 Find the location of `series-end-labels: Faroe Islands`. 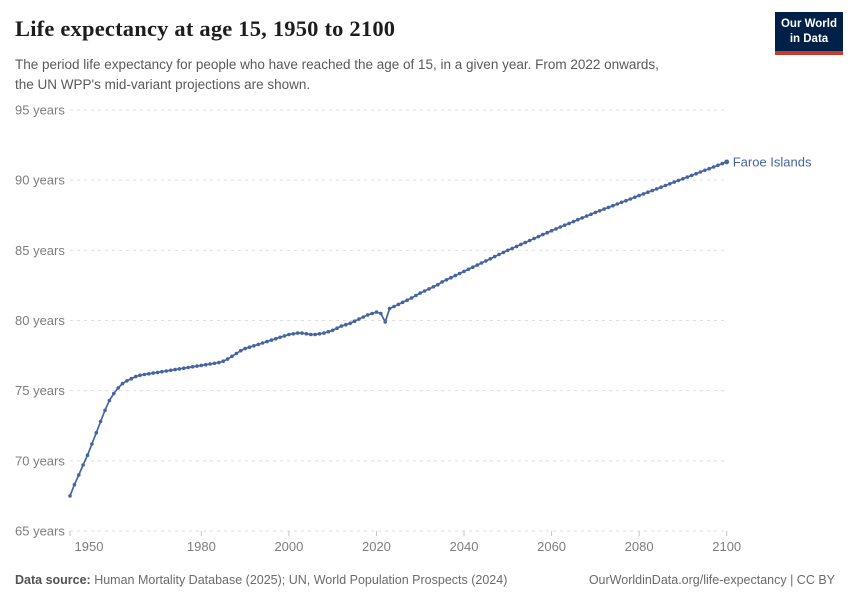

series-end-labels: Faroe Islands is located at coordinates (772, 161).